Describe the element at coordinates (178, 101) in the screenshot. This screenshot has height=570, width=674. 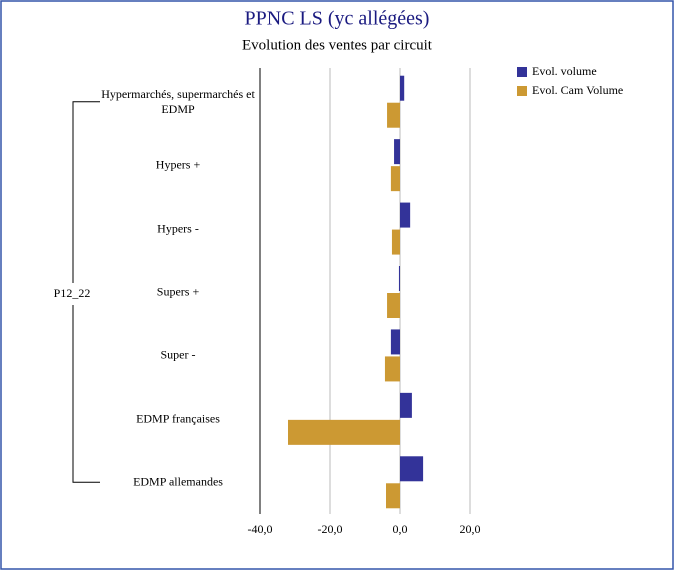
I see `y-tick-label: Hypermarchés, supermarchés et EDMP` at that location.